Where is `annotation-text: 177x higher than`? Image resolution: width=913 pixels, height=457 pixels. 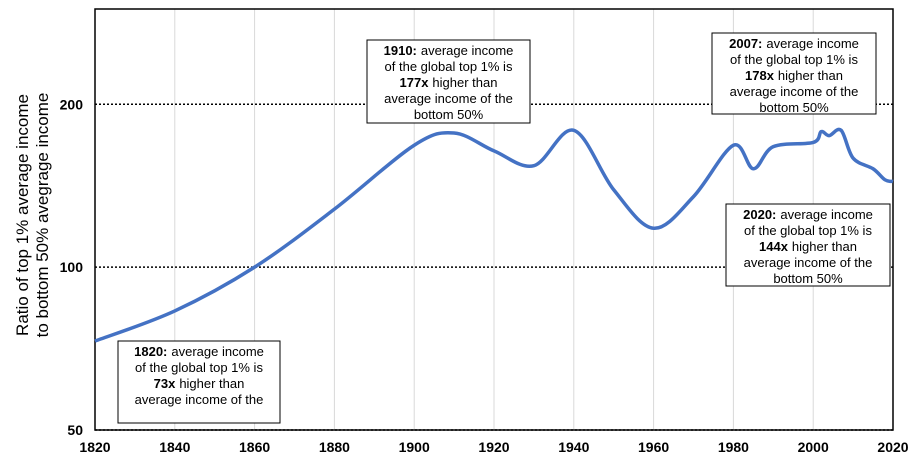 annotation-text: 177x higher than is located at coordinates (449, 82).